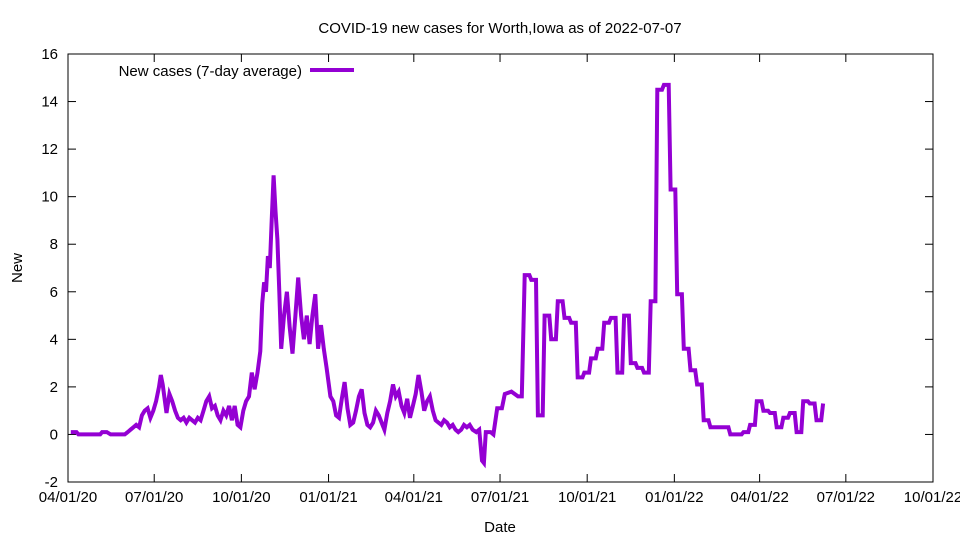 The image size is (960, 540). Describe the element at coordinates (414, 497) in the screenshot. I see `x-tick-label: 04/01/21` at that location.